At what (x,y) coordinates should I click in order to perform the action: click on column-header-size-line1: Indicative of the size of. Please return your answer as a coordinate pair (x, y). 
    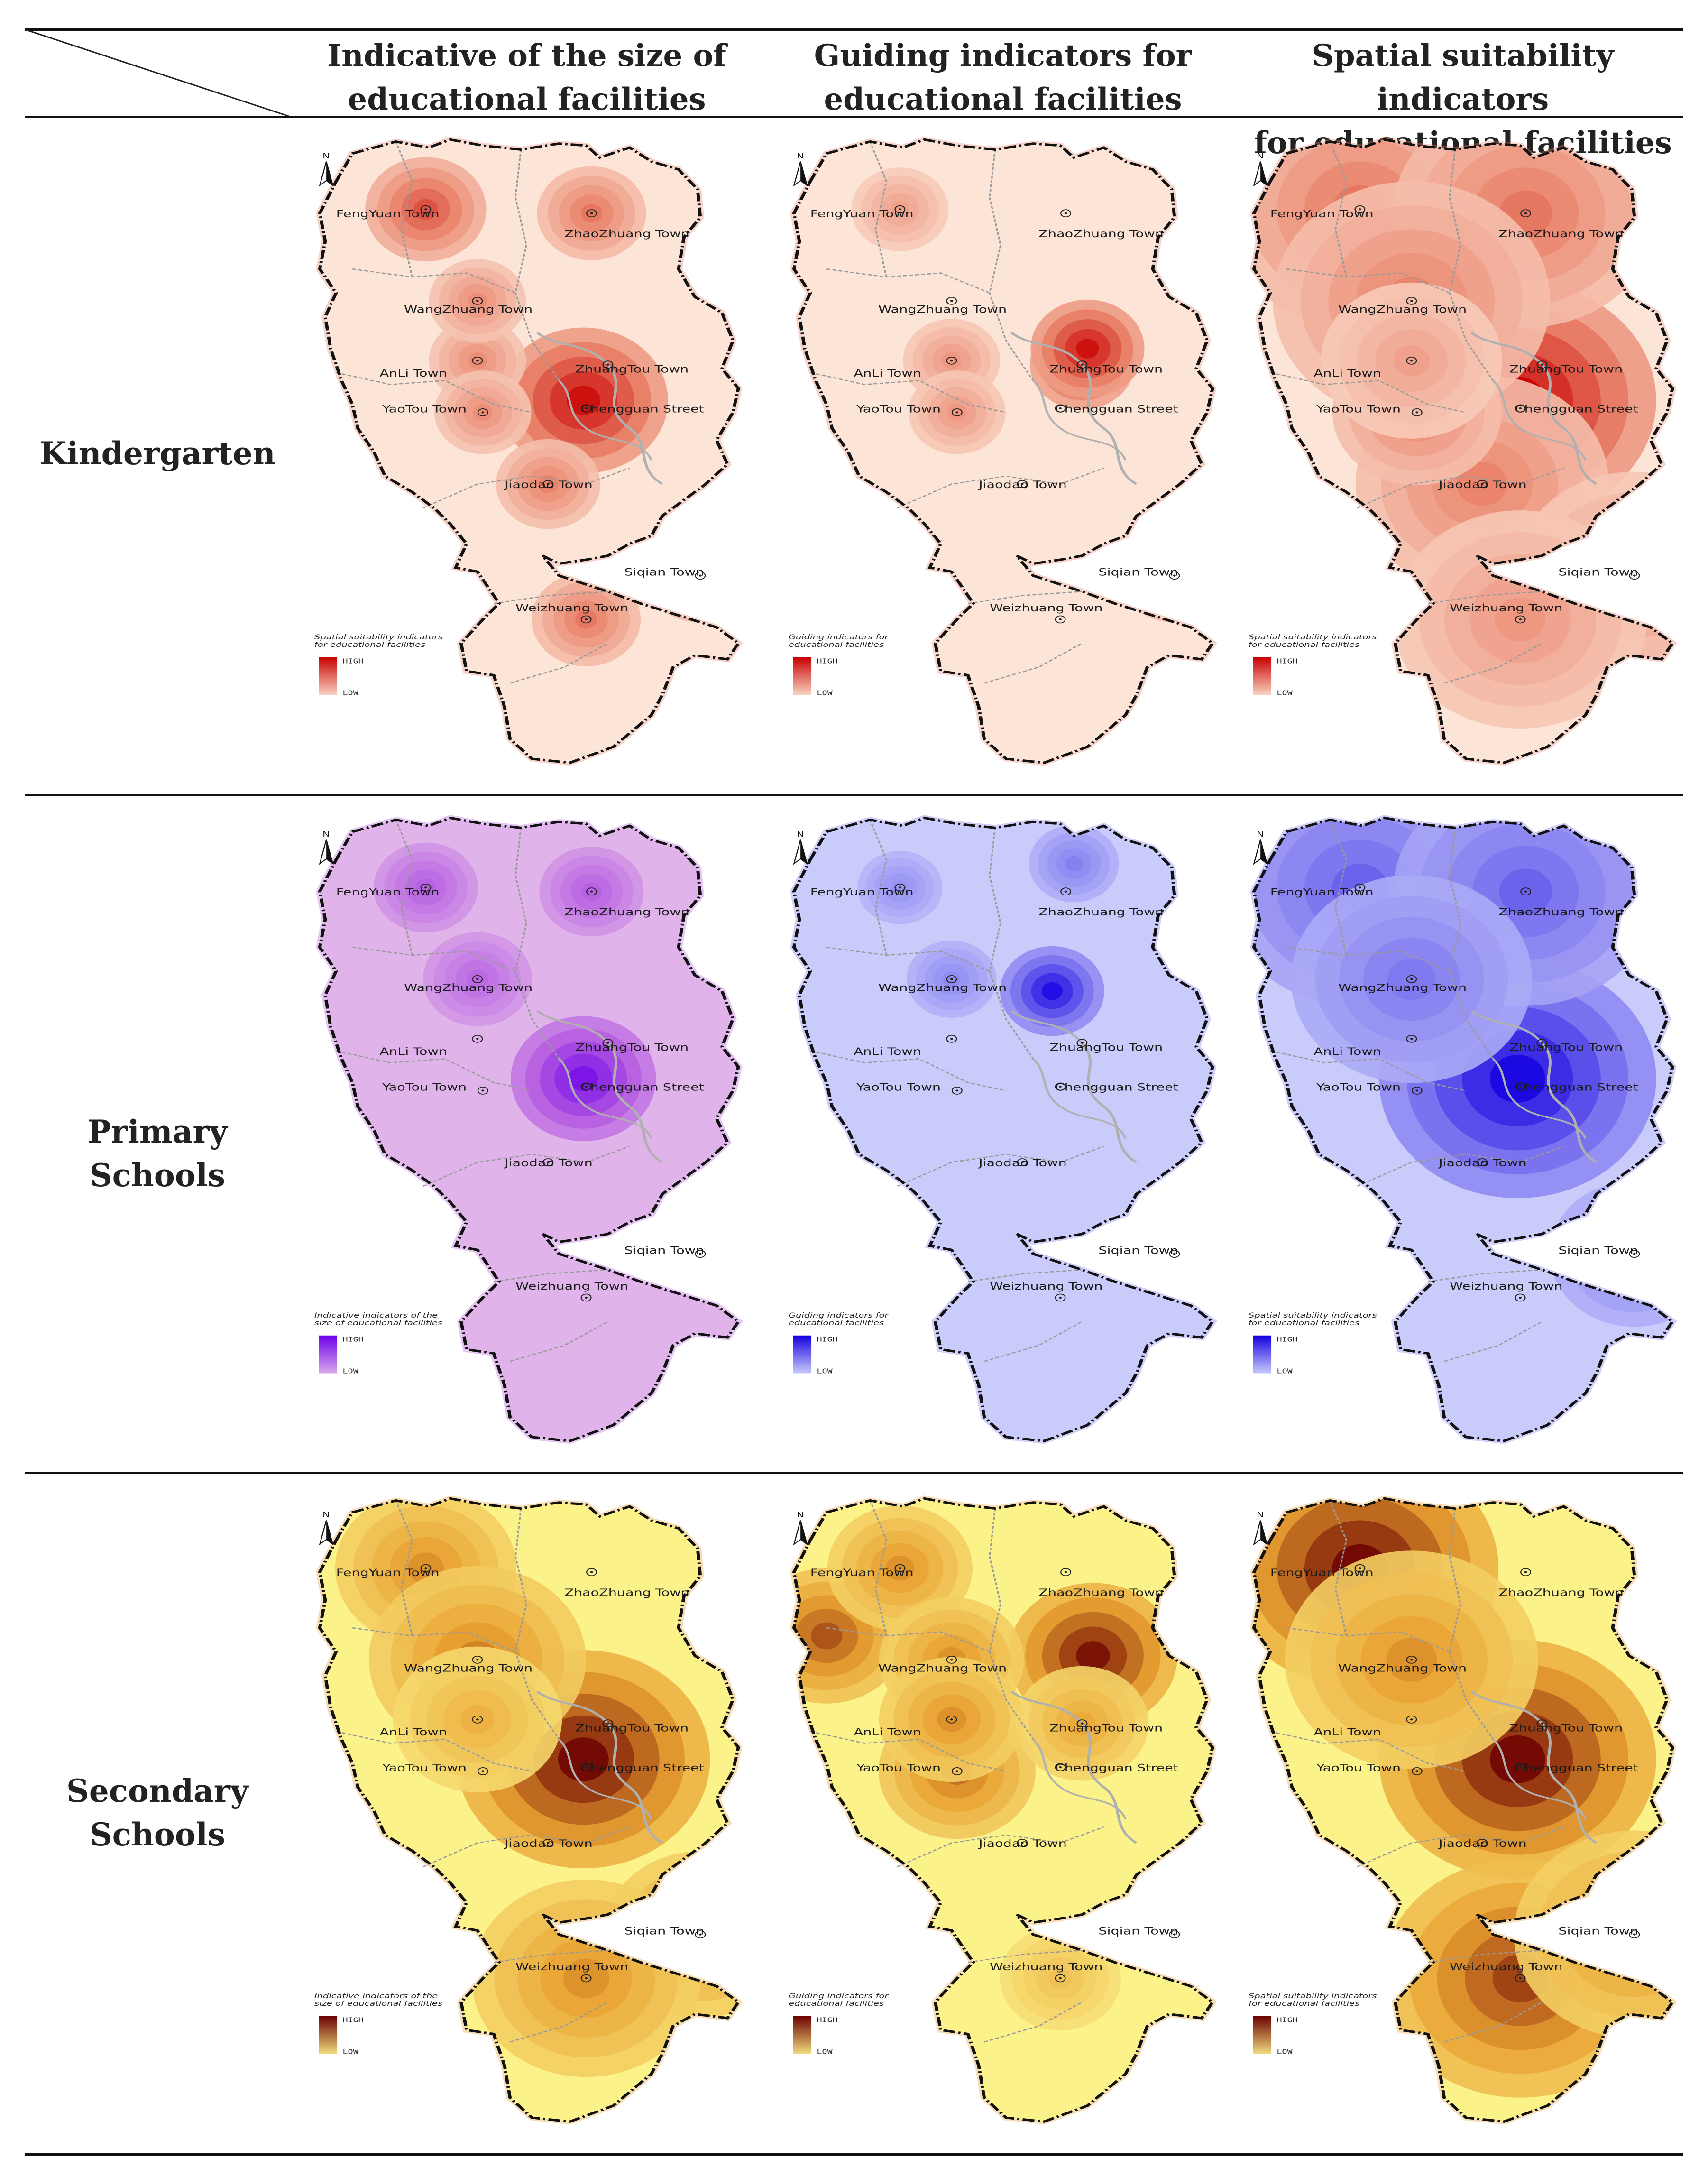
    Looking at the image, I should click on (526, 56).